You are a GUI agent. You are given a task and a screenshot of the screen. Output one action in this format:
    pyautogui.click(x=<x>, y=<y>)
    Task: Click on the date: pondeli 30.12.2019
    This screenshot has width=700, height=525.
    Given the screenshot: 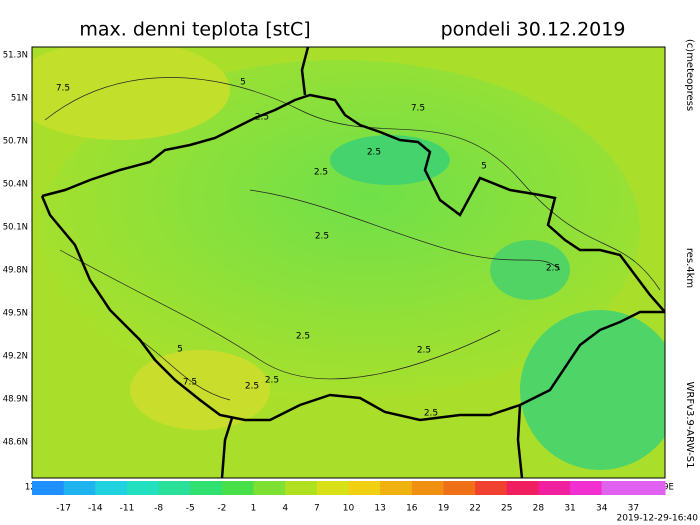 What is the action you would take?
    pyautogui.click(x=533, y=30)
    